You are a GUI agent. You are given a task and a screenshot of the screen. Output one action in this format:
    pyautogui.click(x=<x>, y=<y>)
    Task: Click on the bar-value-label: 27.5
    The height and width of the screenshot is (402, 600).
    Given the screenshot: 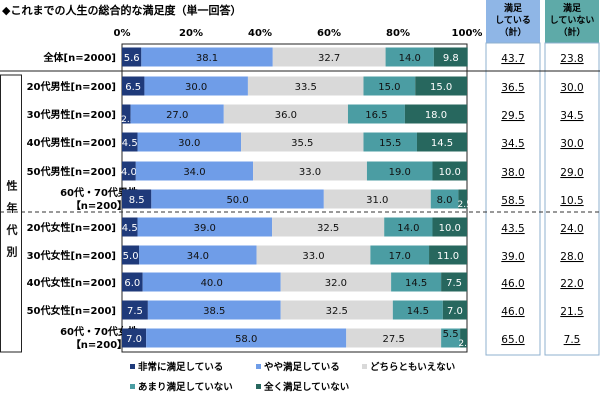 What is the action you would take?
    pyautogui.click(x=394, y=339)
    